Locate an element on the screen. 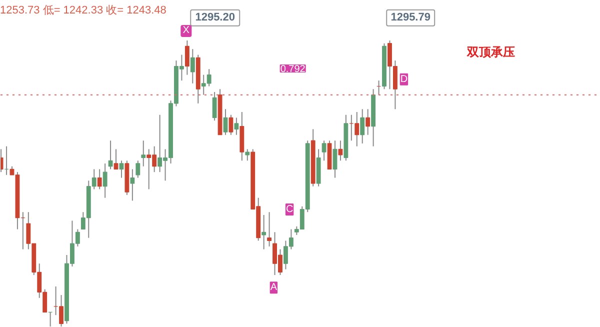  text: 双顶承压 is located at coordinates (491, 51).